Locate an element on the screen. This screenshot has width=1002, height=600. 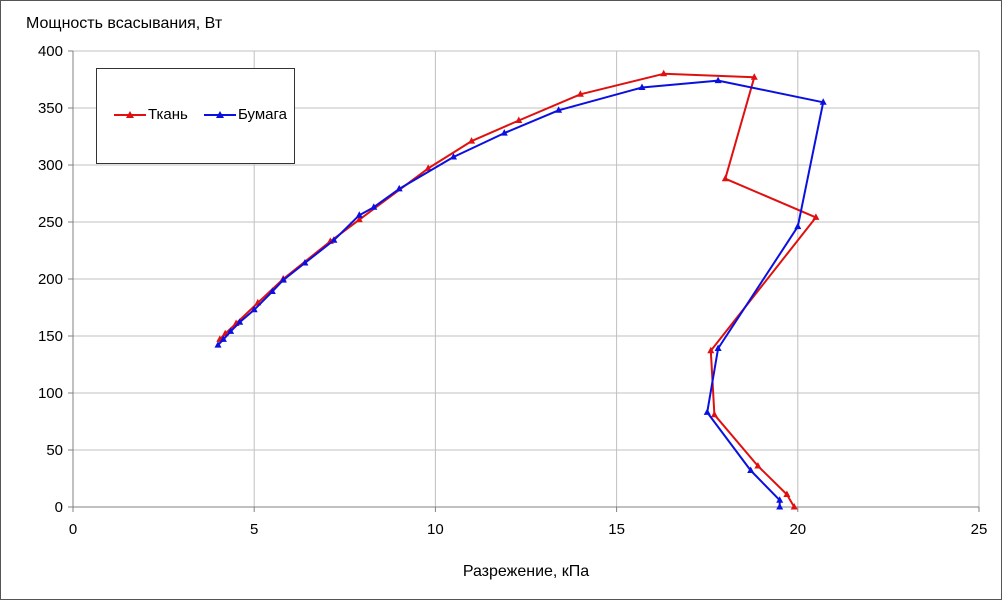
y-tick-label: 200 is located at coordinates (50, 279).